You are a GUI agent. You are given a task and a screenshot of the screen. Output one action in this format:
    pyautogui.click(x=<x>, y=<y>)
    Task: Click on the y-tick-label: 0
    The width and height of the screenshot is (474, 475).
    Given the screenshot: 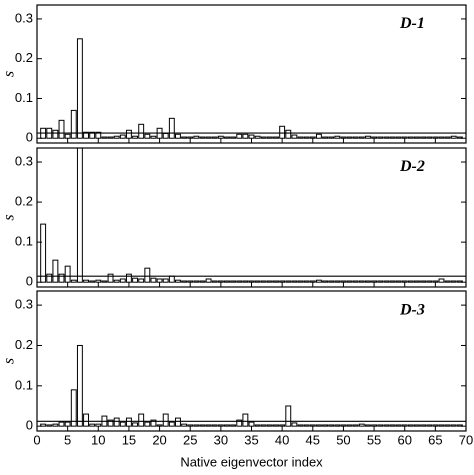 What is the action you would take?
    pyautogui.click(x=29, y=281)
    